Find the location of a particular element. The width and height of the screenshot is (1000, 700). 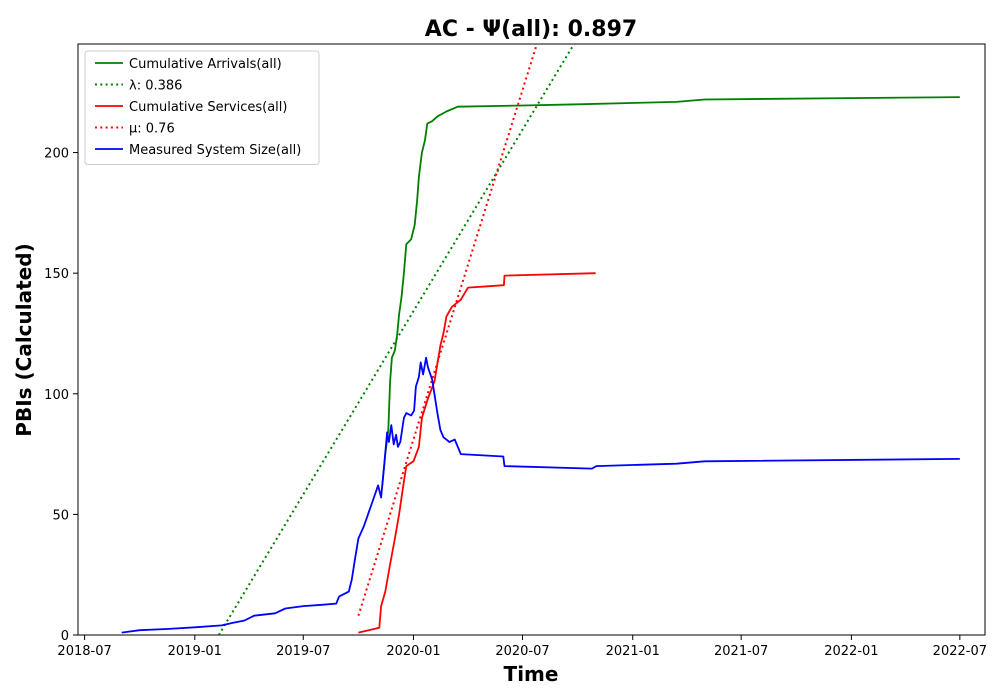

legend-label: λ: 0.386 is located at coordinates (155, 86).